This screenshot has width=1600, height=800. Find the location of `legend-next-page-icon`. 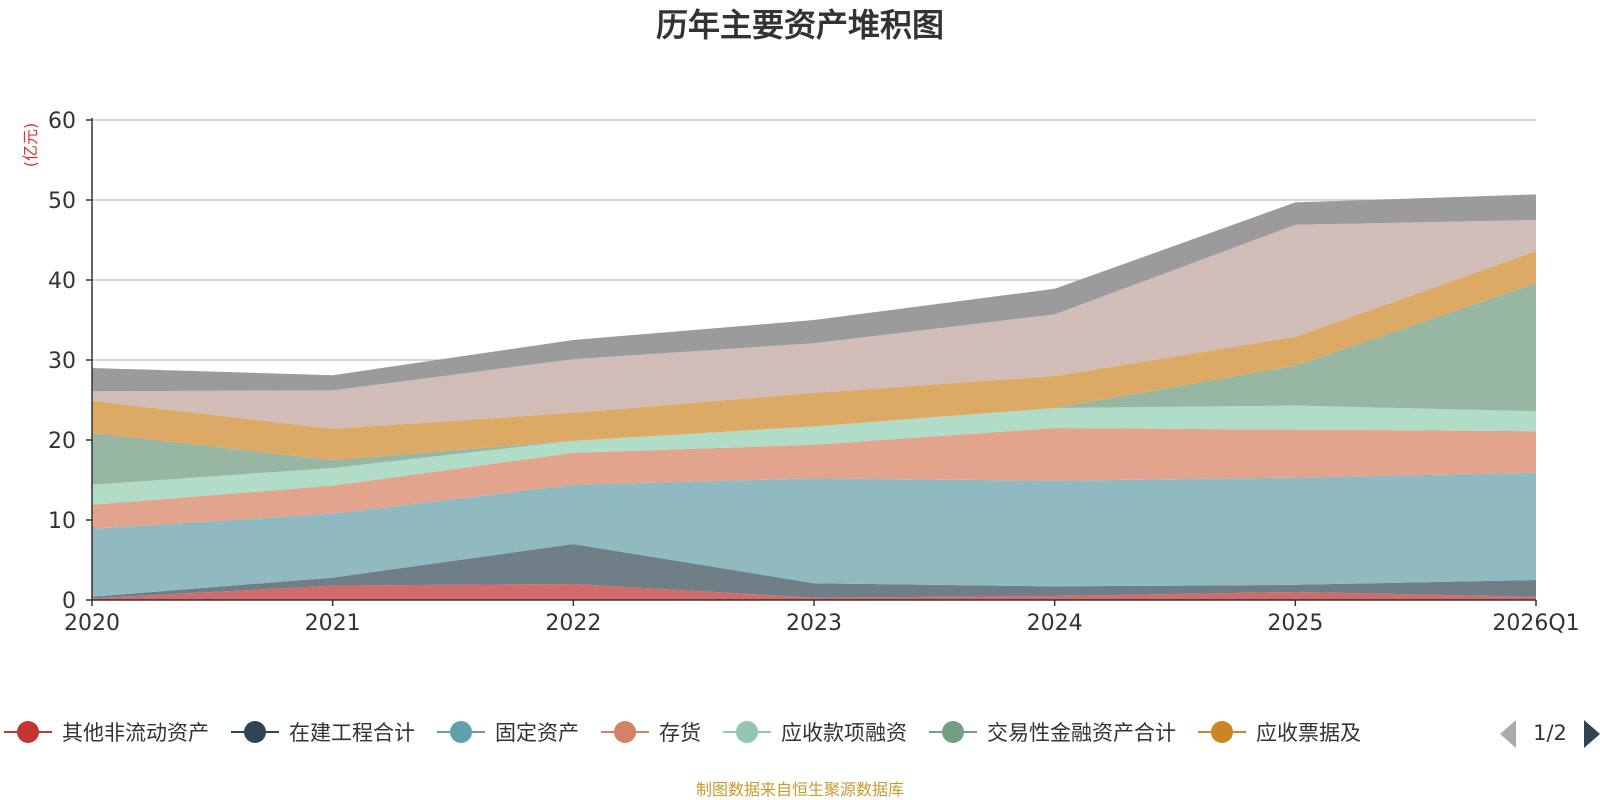

legend-next-page-icon is located at coordinates (1592, 734).